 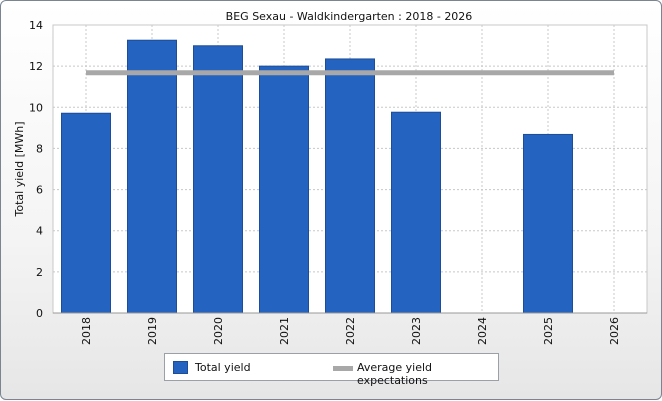 I want to click on y-tick-label: 6, so click(x=39, y=190).